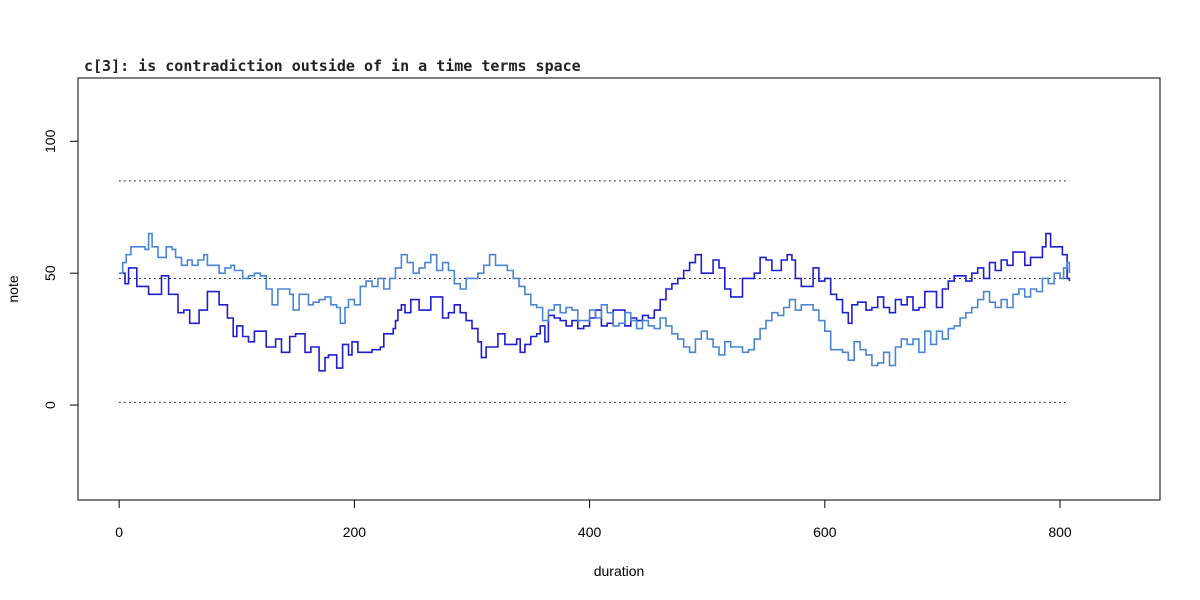  What do you see at coordinates (1060, 532) in the screenshot?
I see `x-tick-label: 800` at bounding box center [1060, 532].